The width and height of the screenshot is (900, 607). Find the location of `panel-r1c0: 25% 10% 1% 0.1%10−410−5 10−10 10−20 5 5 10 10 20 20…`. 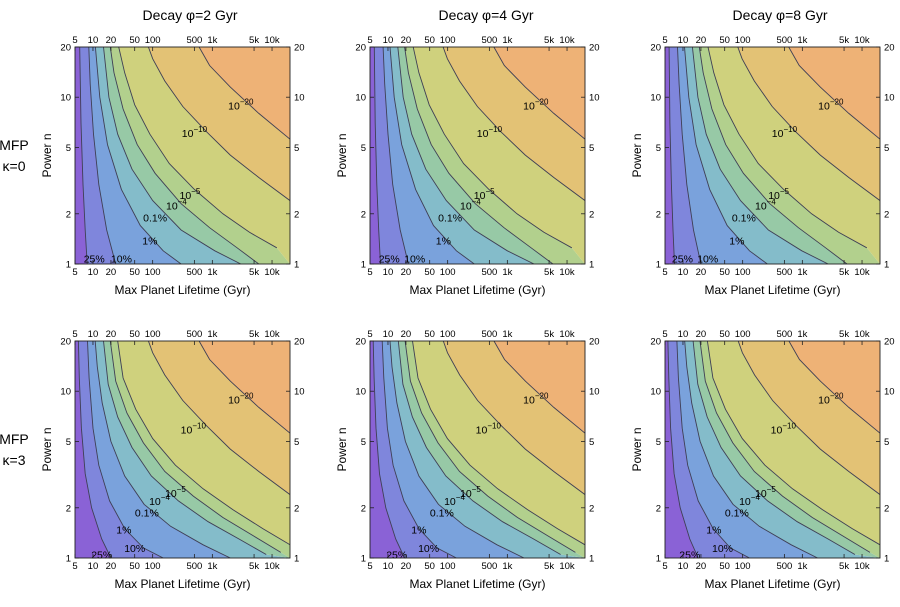

panel-r1c0: 25% 10% 1% 0.1%10−410−5 10−10 10−20 5 5 10 10 20 20… is located at coordinates (172, 460).